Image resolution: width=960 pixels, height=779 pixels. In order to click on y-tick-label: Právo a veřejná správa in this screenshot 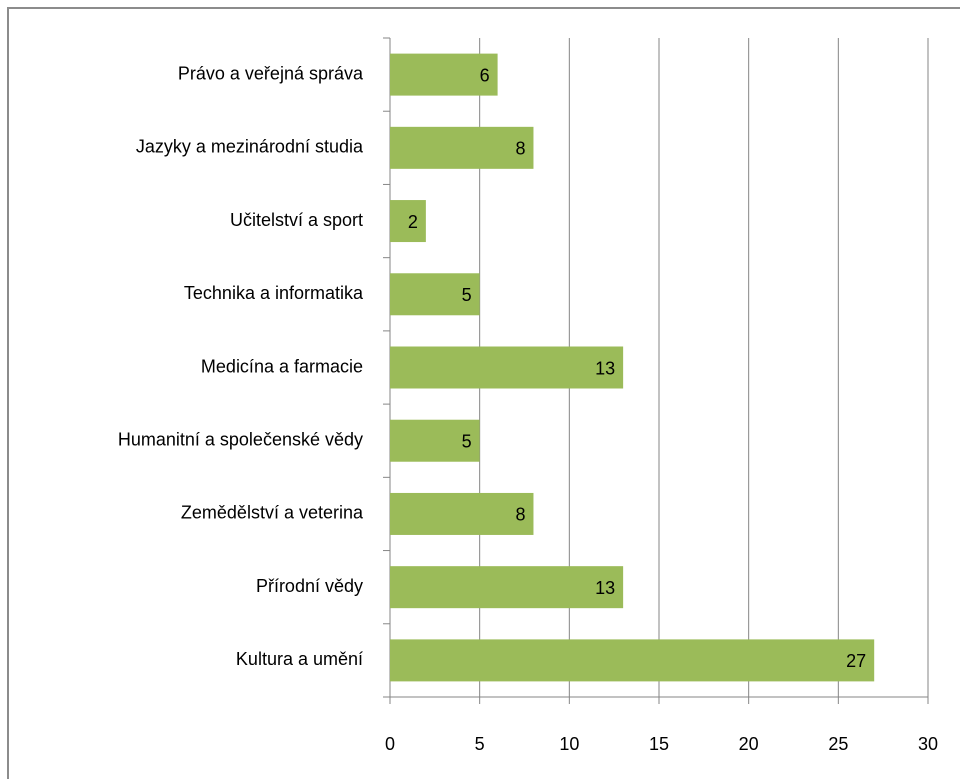, I will do `click(271, 73)`.